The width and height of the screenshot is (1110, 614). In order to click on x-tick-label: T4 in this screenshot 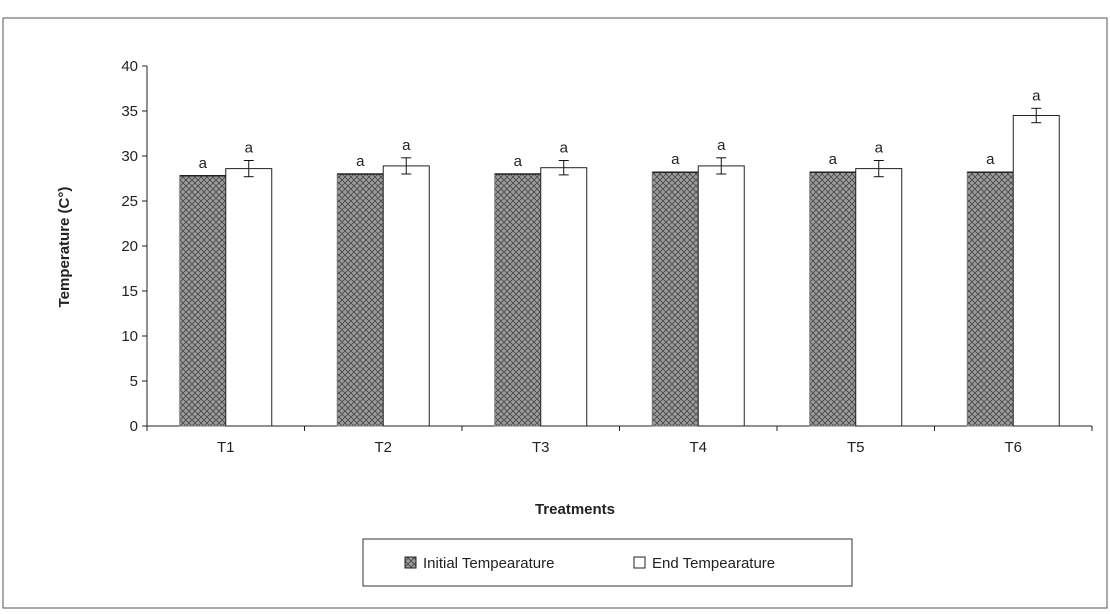, I will do `click(698, 447)`.